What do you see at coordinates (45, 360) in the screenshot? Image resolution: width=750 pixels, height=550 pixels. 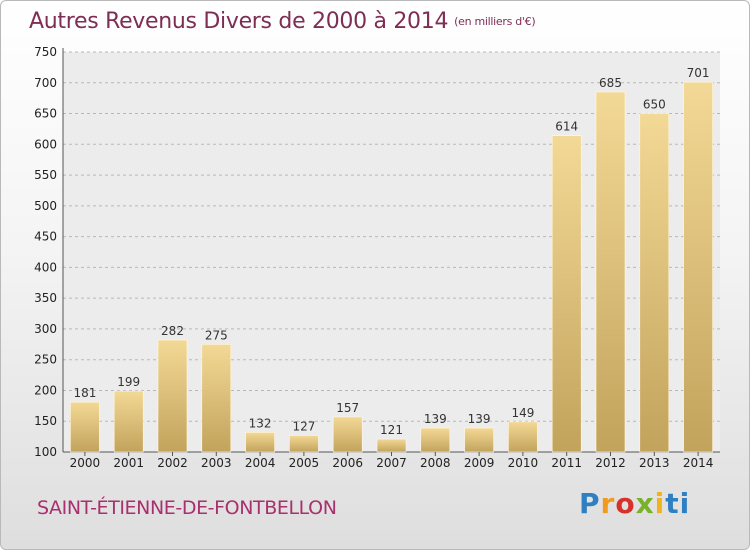 I see `y-tick-label: 250` at bounding box center [45, 360].